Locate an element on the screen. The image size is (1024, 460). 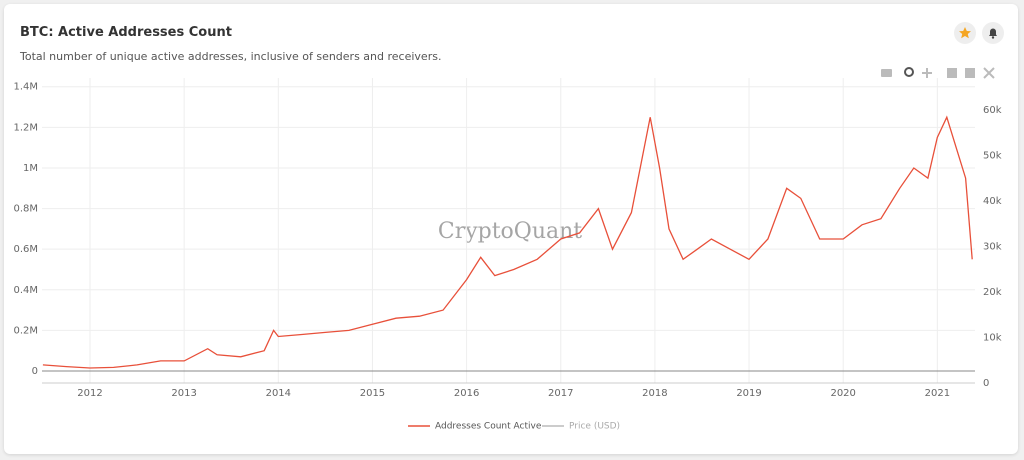
y-tick-label: 1.4M is located at coordinates (25, 87).